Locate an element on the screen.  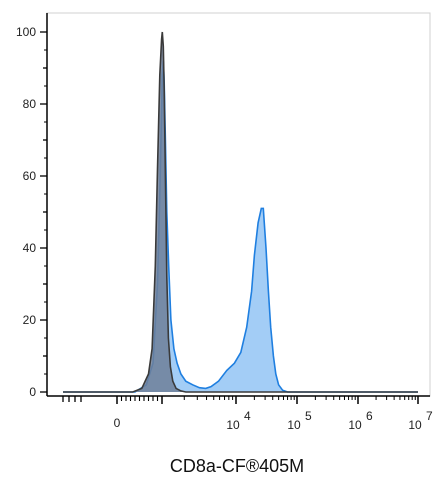
x-ticks: 0 10 4 10 5 10 6 10 7 is located at coordinates (247, 414).